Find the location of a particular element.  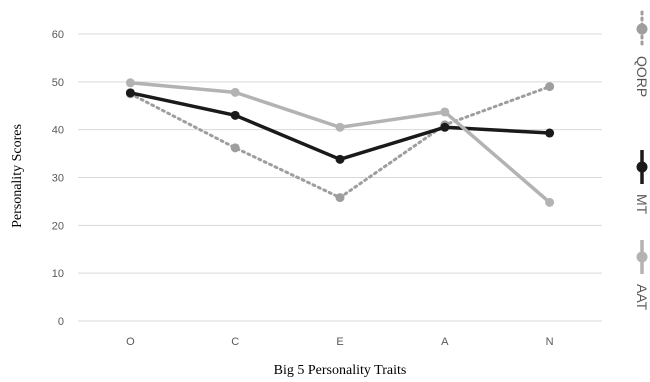

legend-label: AAT is located at coordinates (642, 297).